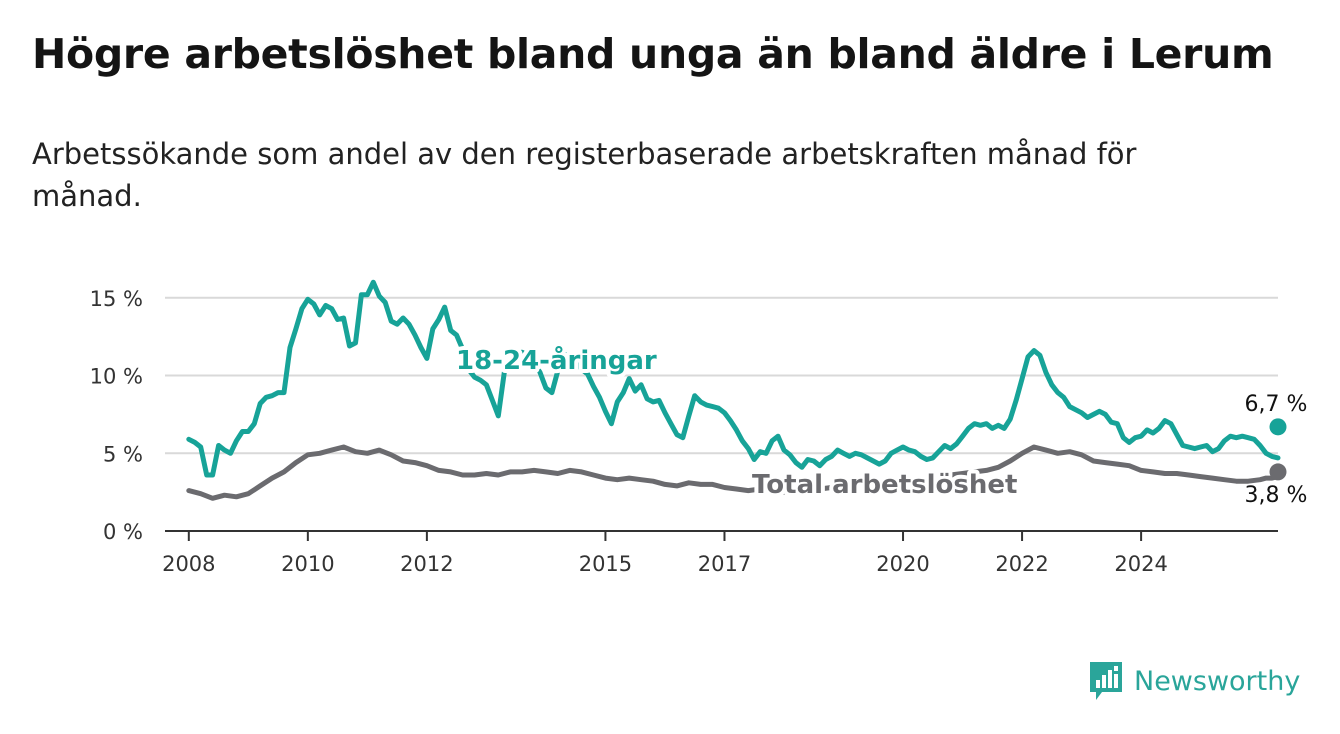  I want to click on series-label-youth-halo: 18-24-åringar, so click(556, 360).